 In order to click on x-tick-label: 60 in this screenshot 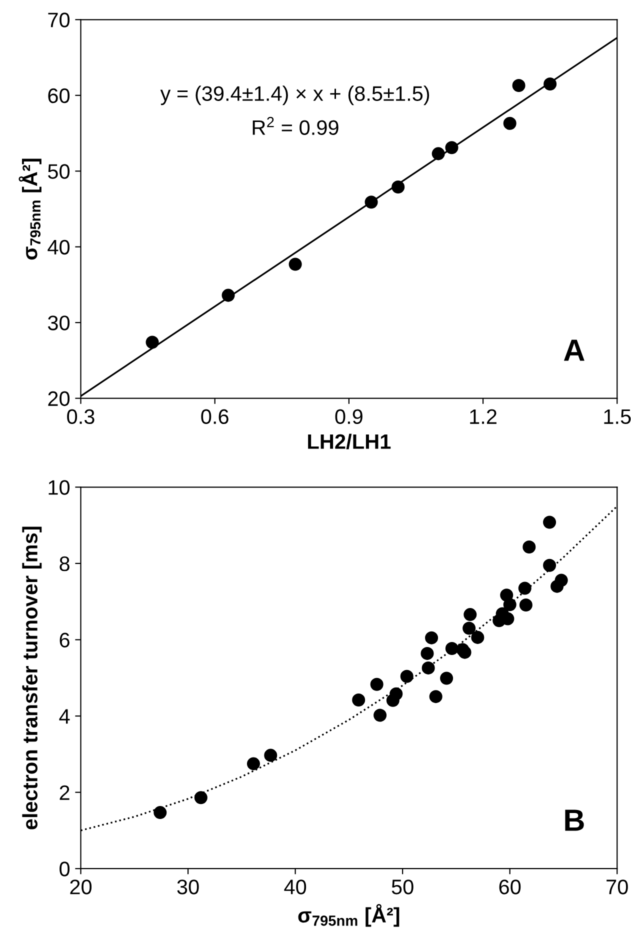, I will do `click(510, 887)`.